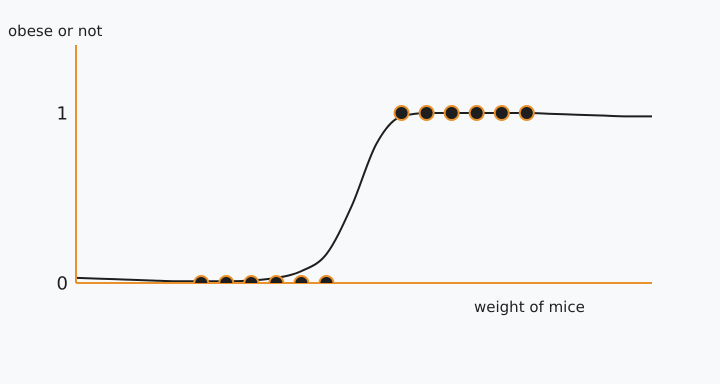  Describe the element at coordinates (62, 283) in the screenshot. I see `y-tick-label: 0` at that location.